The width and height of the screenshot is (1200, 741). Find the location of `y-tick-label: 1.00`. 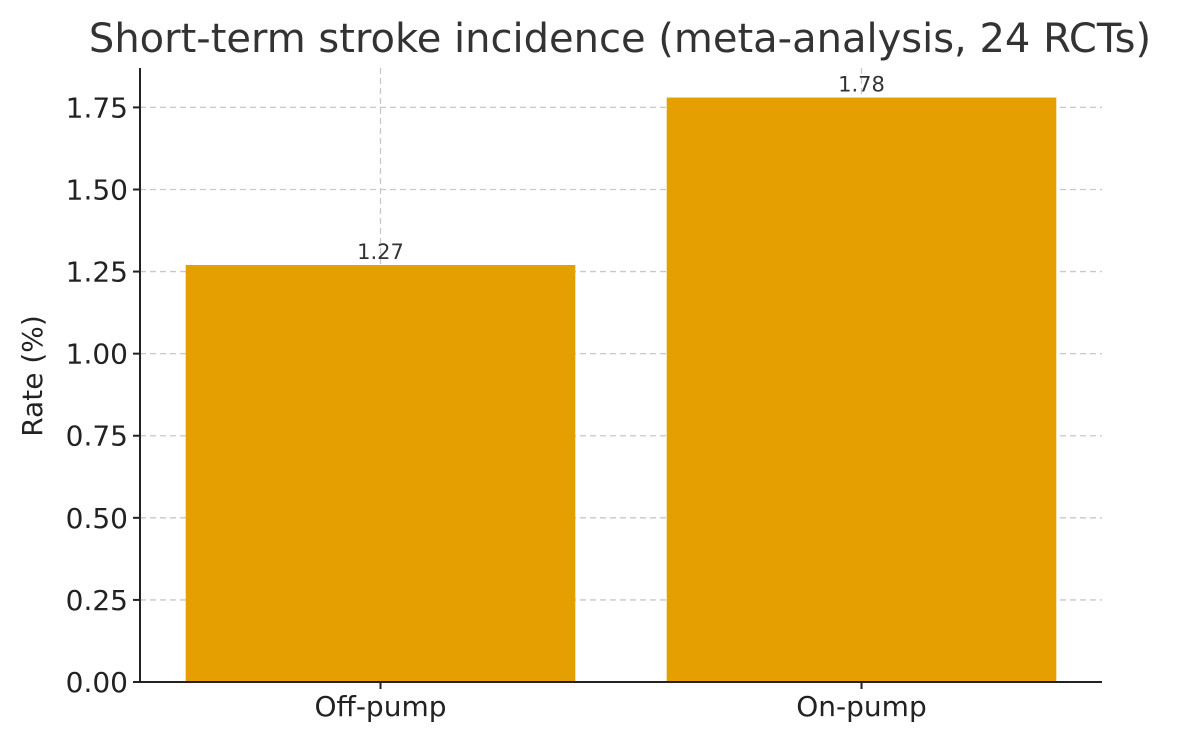

y-tick-label: 1.00 is located at coordinates (97, 354).